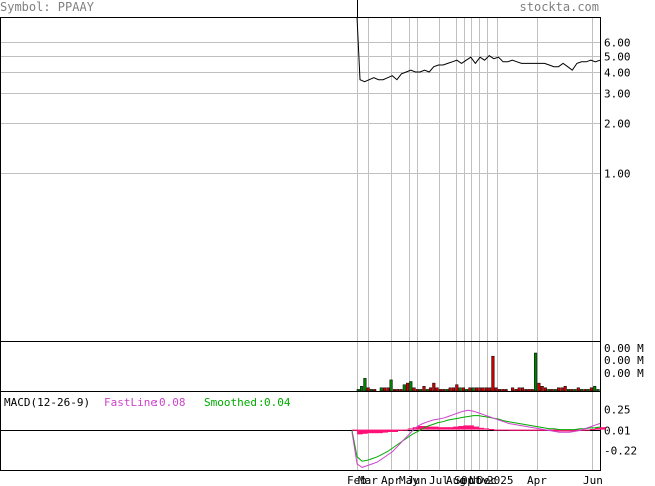 This screenshot has width=655, height=486. I want to click on x-tick-label: Jun, so click(593, 480).